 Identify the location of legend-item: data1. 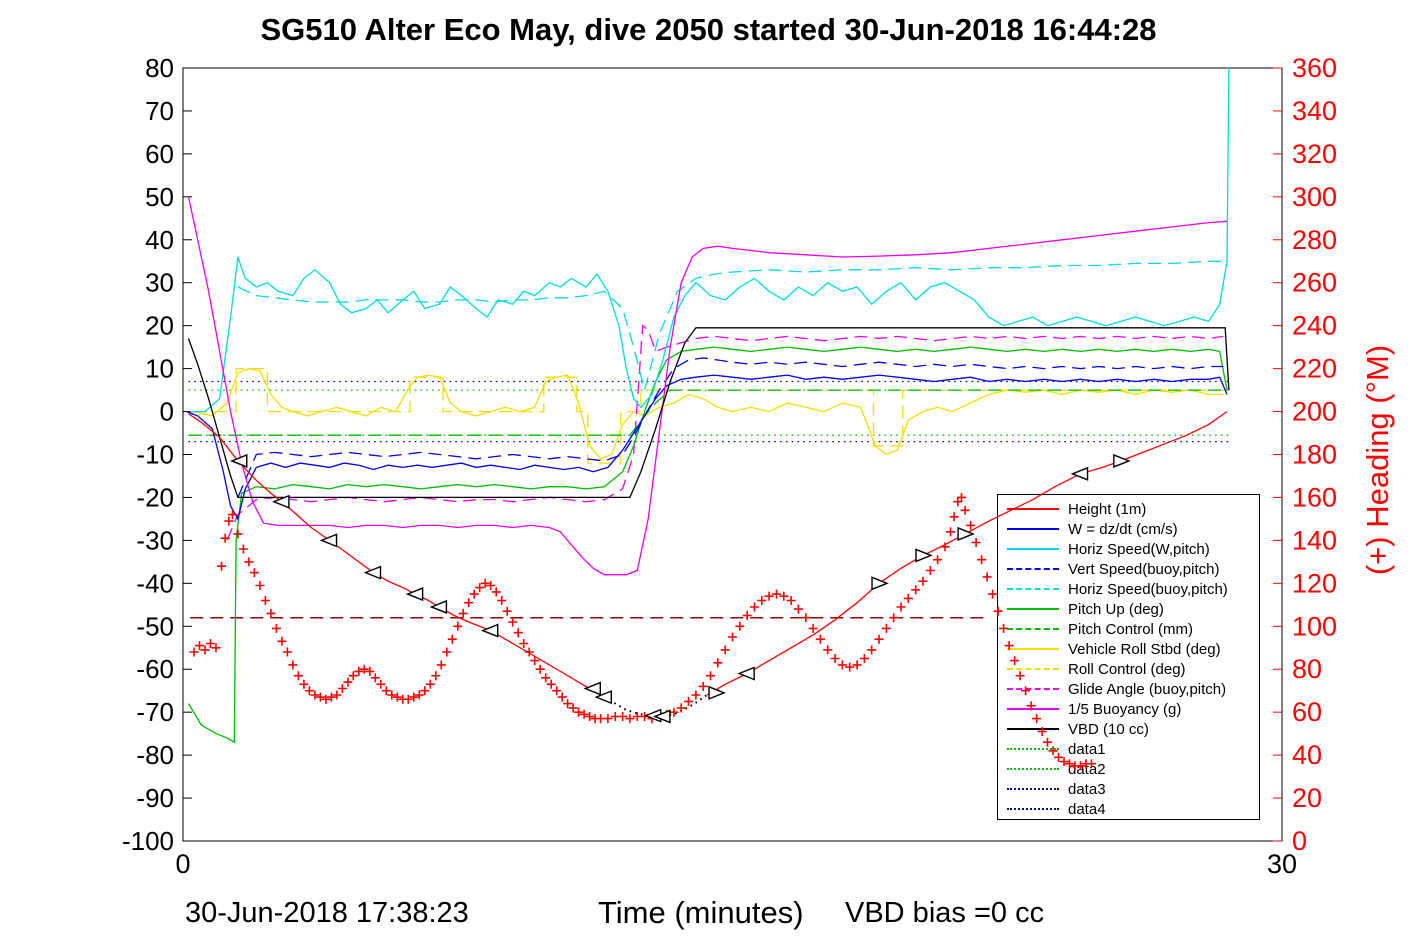
(1128, 749).